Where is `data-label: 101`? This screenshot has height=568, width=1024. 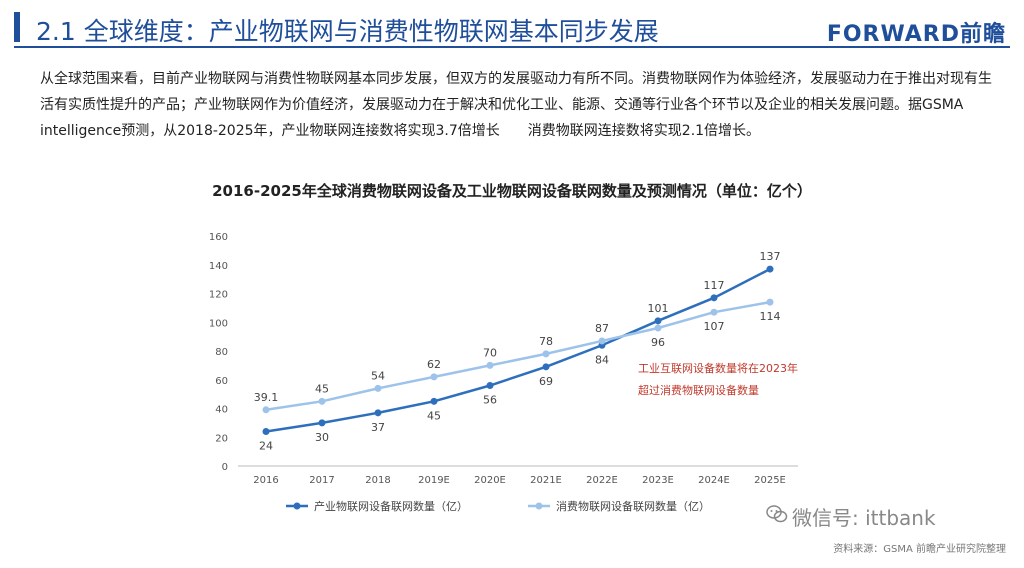
data-label: 101 is located at coordinates (658, 308).